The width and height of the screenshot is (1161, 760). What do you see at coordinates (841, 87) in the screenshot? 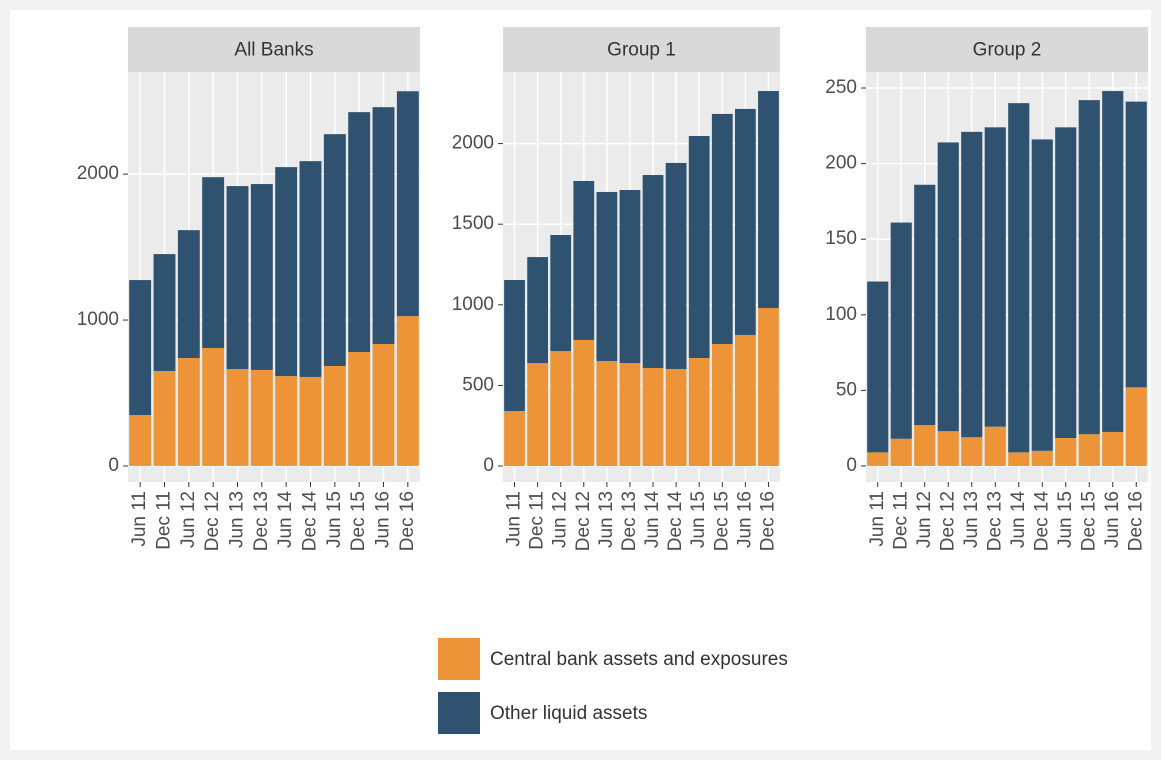
I see `y-tick-label: 250` at bounding box center [841, 87].